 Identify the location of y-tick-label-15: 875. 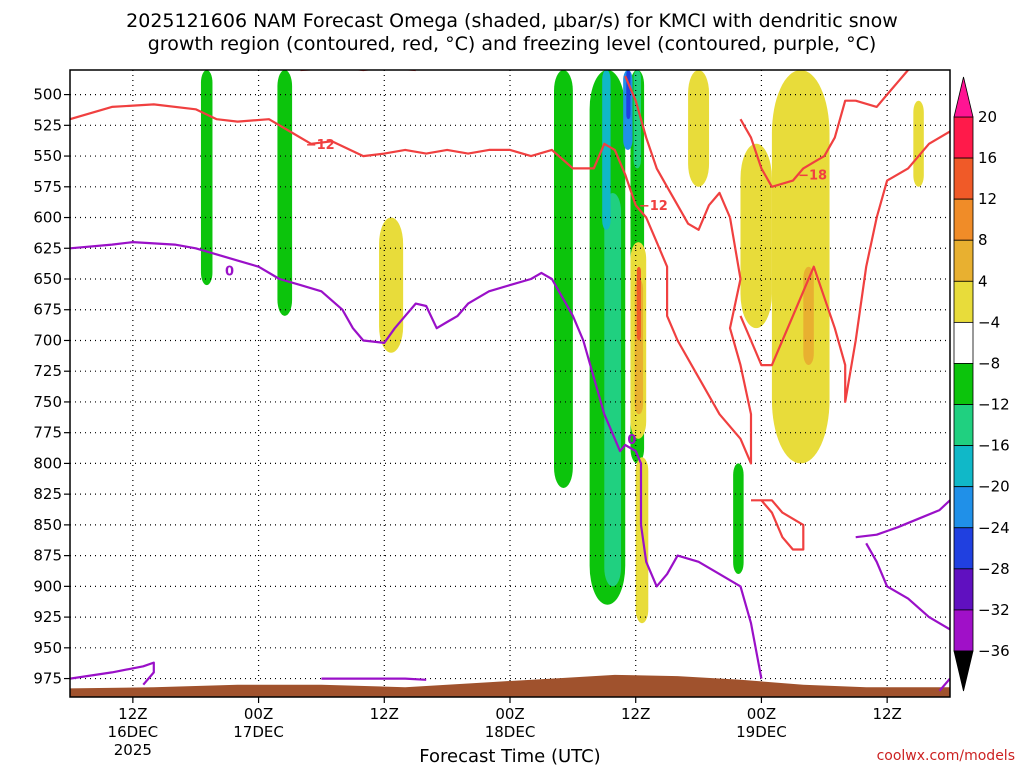
(47, 556).